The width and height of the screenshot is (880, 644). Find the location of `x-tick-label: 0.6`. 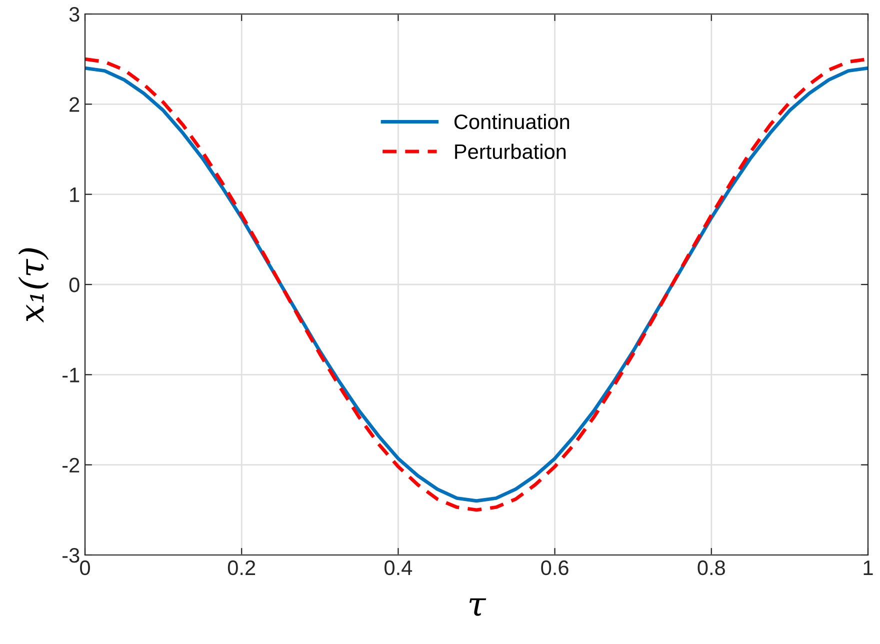

x-tick-label: 0.6 is located at coordinates (554, 568).